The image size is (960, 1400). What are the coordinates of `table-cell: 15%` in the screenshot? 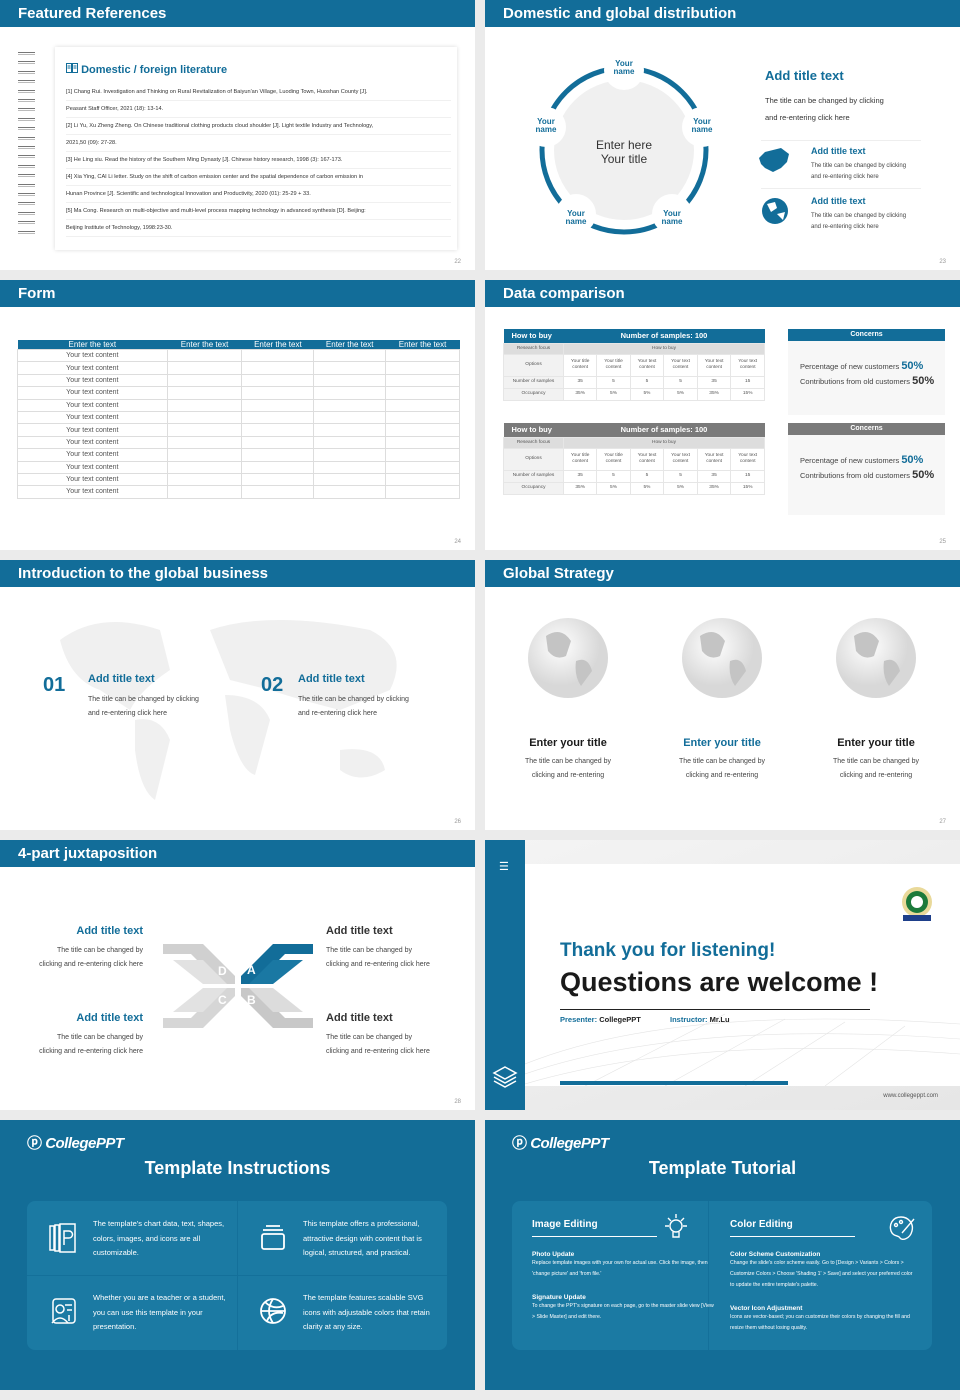 It's located at (747, 488).